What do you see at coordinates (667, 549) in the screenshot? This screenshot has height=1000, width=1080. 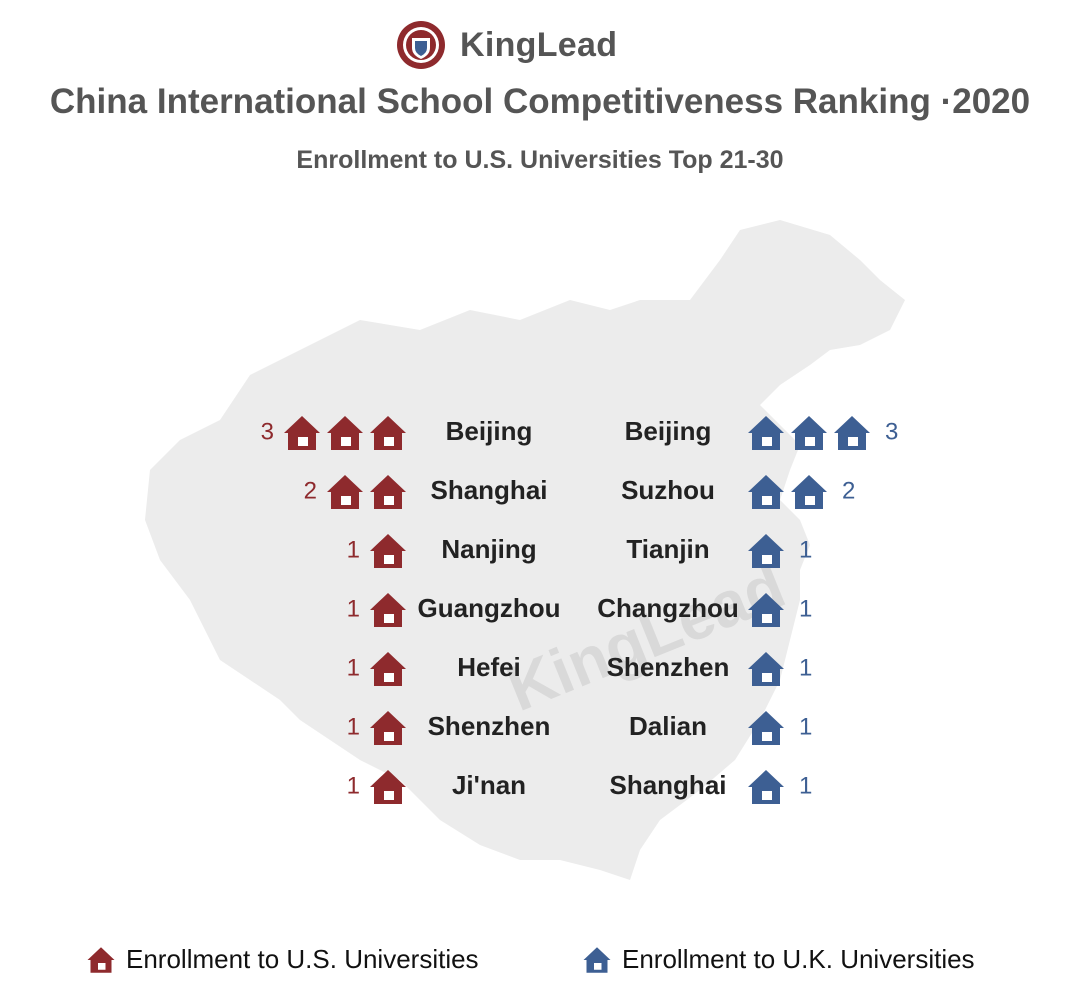 I see `uk-city-label: Tianjin` at bounding box center [667, 549].